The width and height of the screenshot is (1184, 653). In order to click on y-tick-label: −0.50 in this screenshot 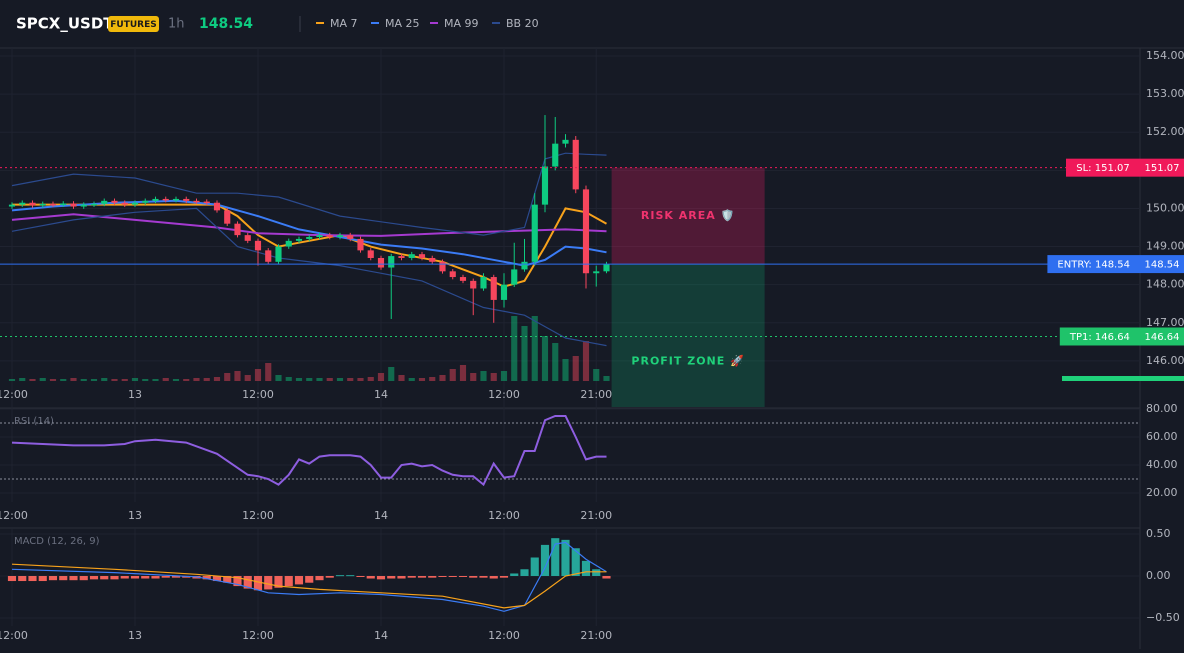, I will do `click(1163, 617)`.